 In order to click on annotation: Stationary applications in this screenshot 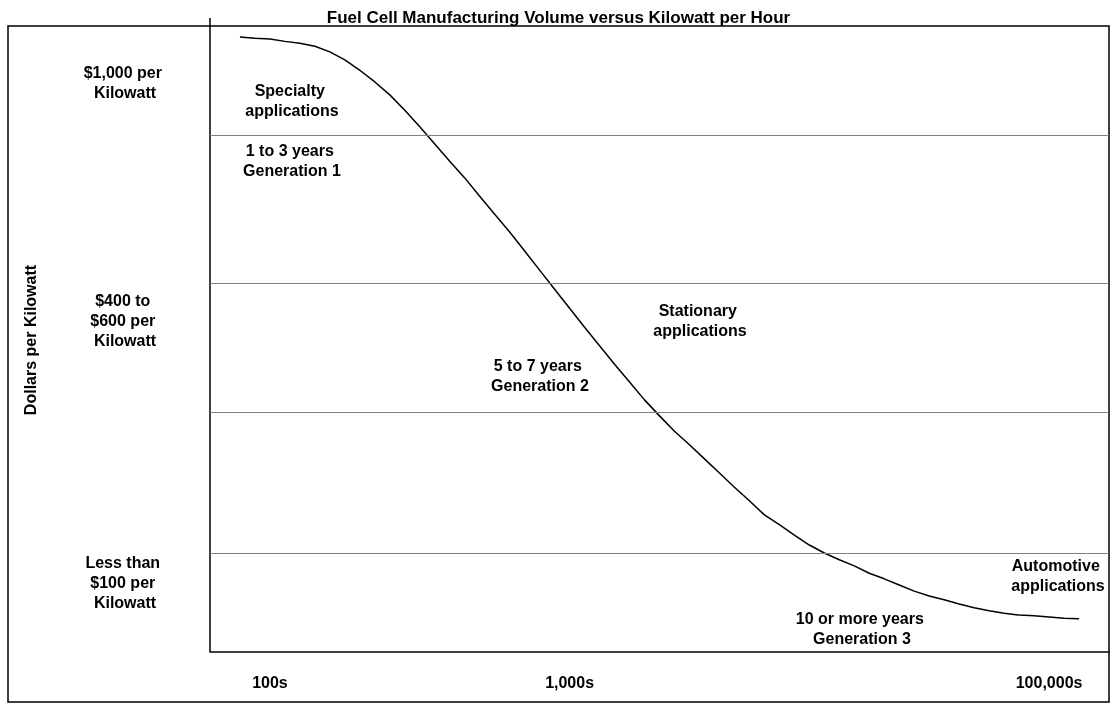, I will do `click(700, 320)`.